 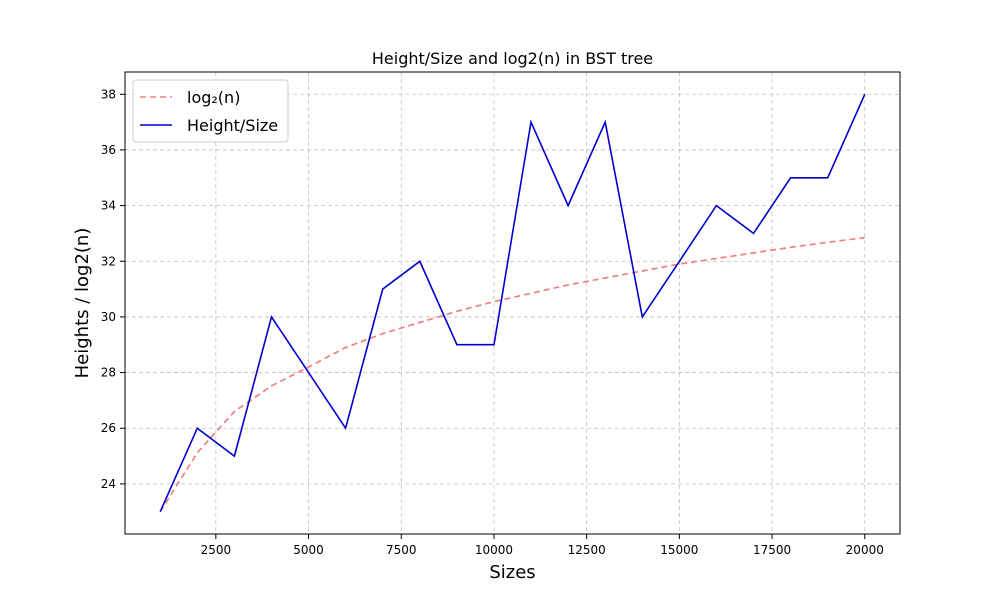 What do you see at coordinates (512, 572) in the screenshot?
I see `x-axis-label: Sizes` at bounding box center [512, 572].